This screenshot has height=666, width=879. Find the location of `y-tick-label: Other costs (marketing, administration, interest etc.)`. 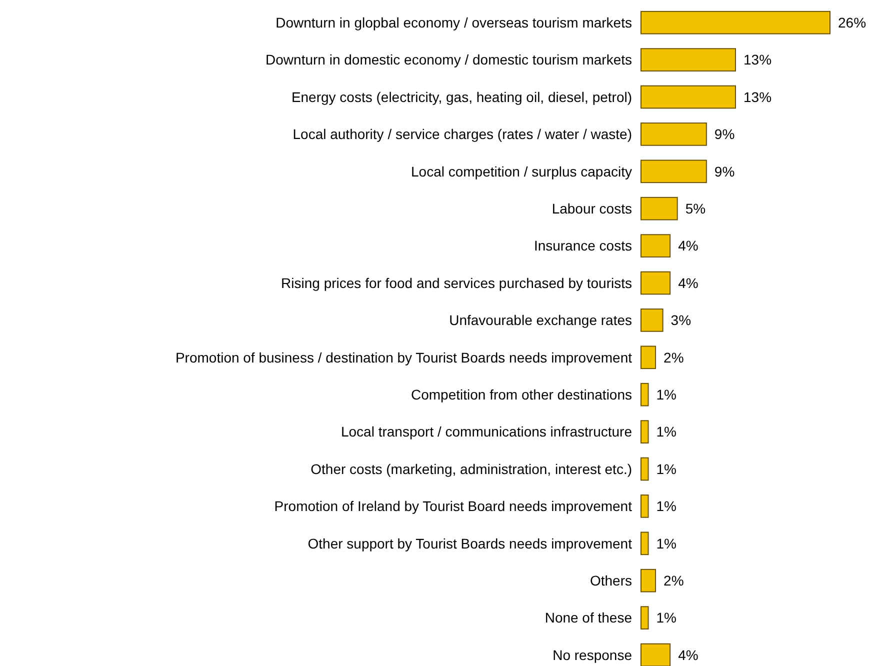

y-tick-label: Other costs (marketing, administration, interest etc.) is located at coordinates (471, 468).